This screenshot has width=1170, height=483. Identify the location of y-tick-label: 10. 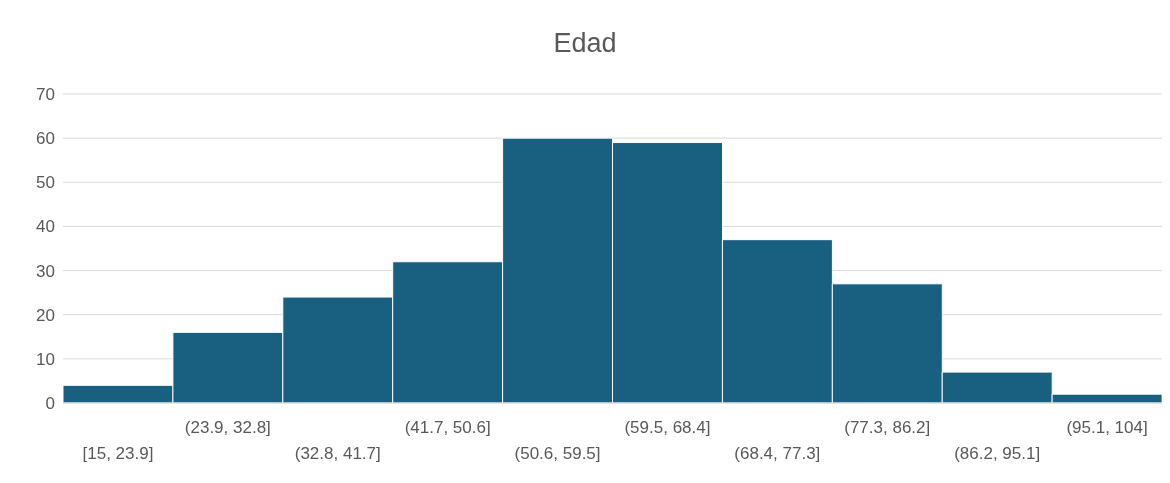
(45, 359).